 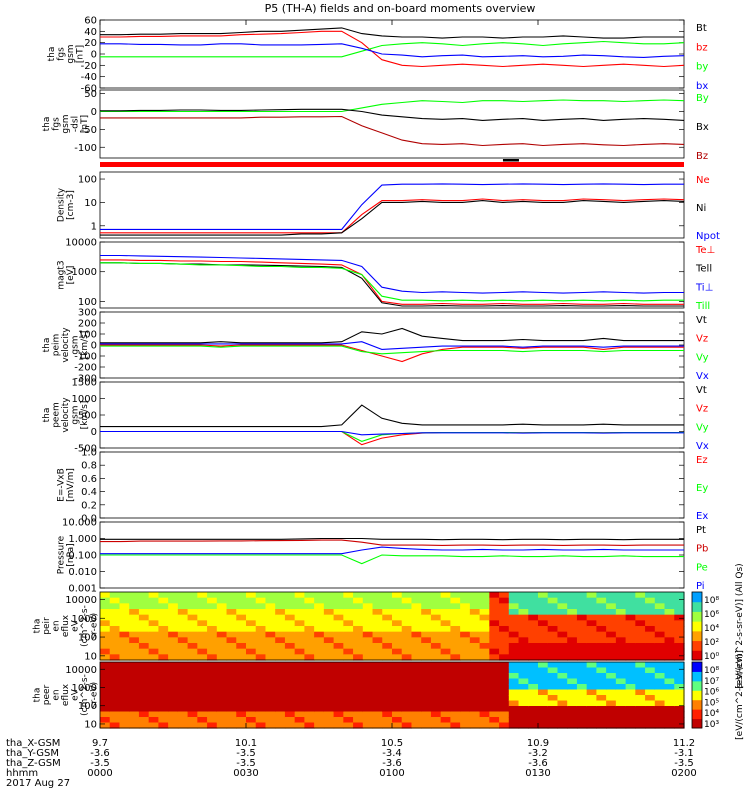 What do you see at coordinates (76, 694) in the screenshot?
I see `y-axis-label: eV` at bounding box center [76, 694].